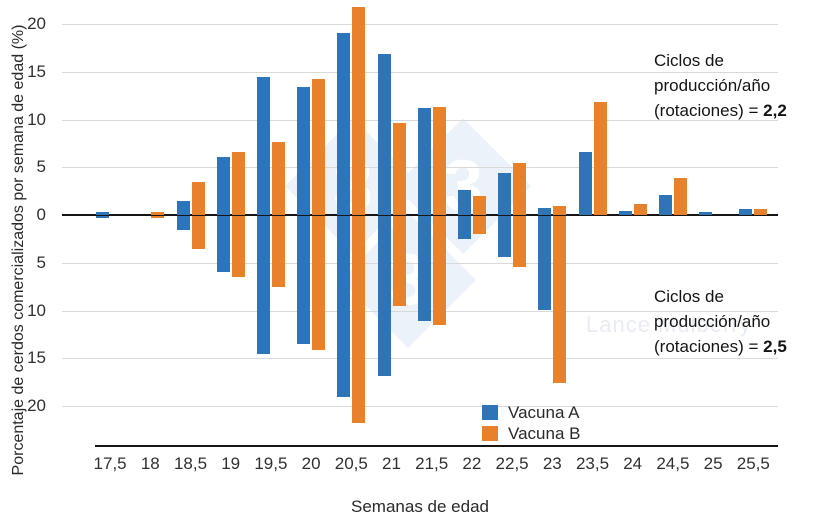 This screenshot has width=820, height=532. Describe the element at coordinates (512, 463) in the screenshot. I see `x-tick-label: 22,5` at that location.